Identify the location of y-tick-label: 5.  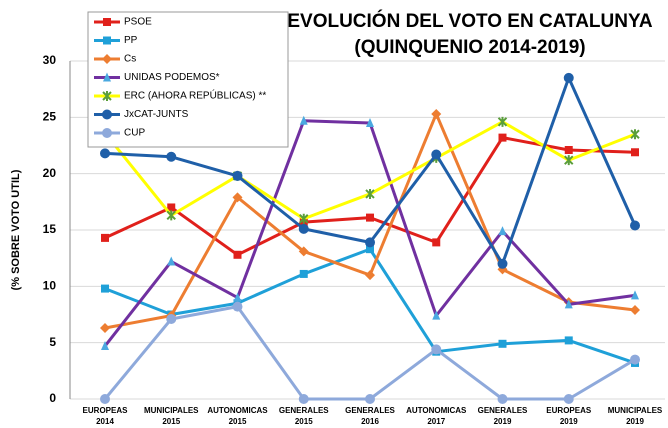
(52, 342).